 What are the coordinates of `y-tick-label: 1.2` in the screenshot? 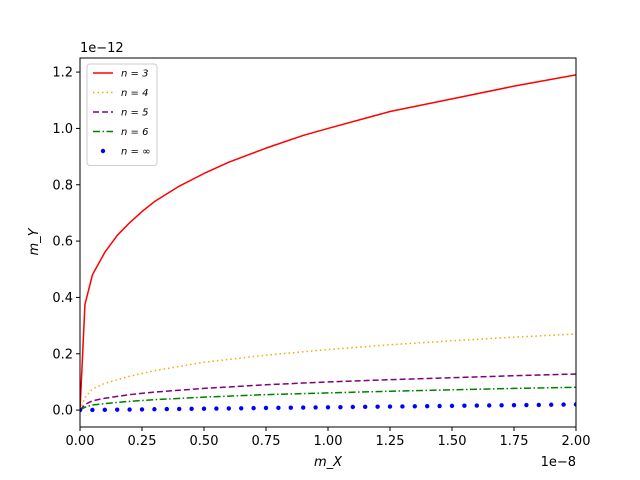 It's located at (62, 73).